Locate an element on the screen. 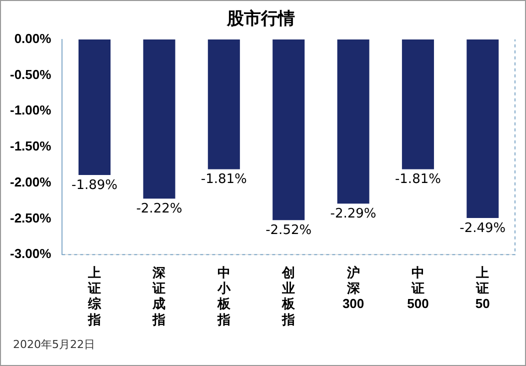 The width and height of the screenshot is (526, 366). chart-title: 股市行情 is located at coordinates (260, 18).